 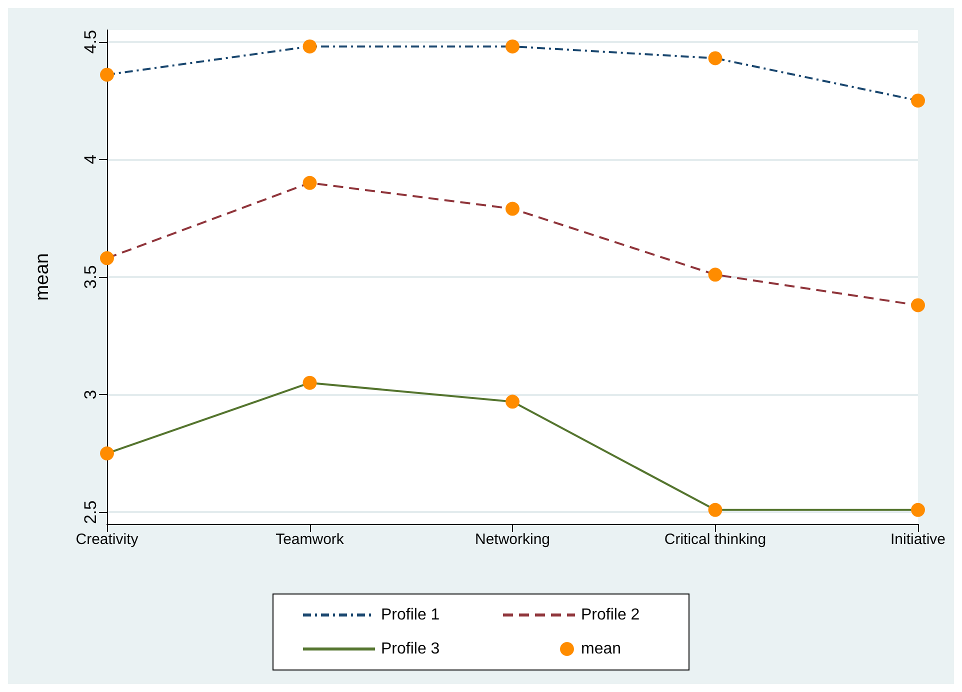 I want to click on y-tick-label: 3.5, so click(x=90, y=277).